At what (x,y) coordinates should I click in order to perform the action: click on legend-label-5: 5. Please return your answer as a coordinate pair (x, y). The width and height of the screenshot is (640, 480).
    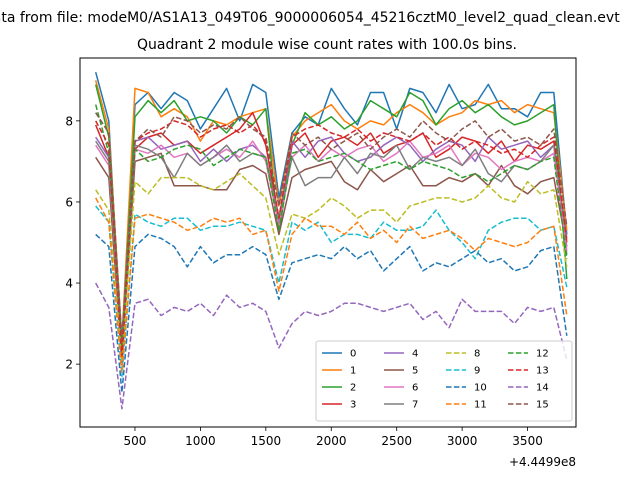
    Looking at the image, I should click on (415, 371).